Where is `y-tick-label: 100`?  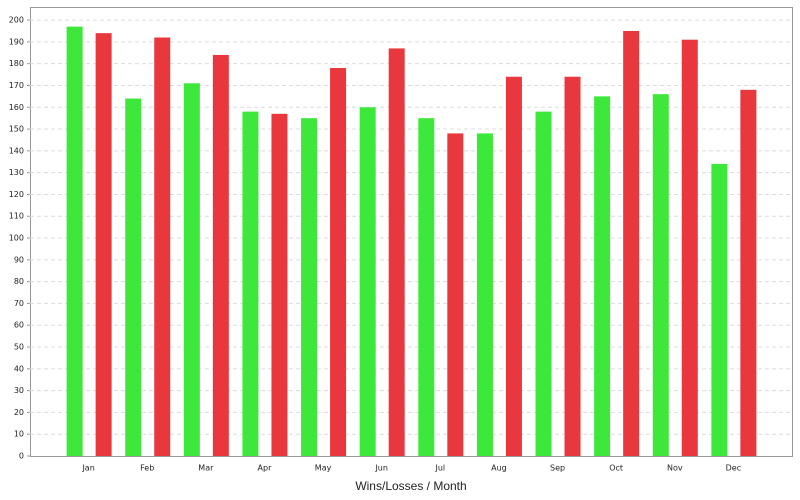
y-tick-label: 100 is located at coordinates (16, 238).